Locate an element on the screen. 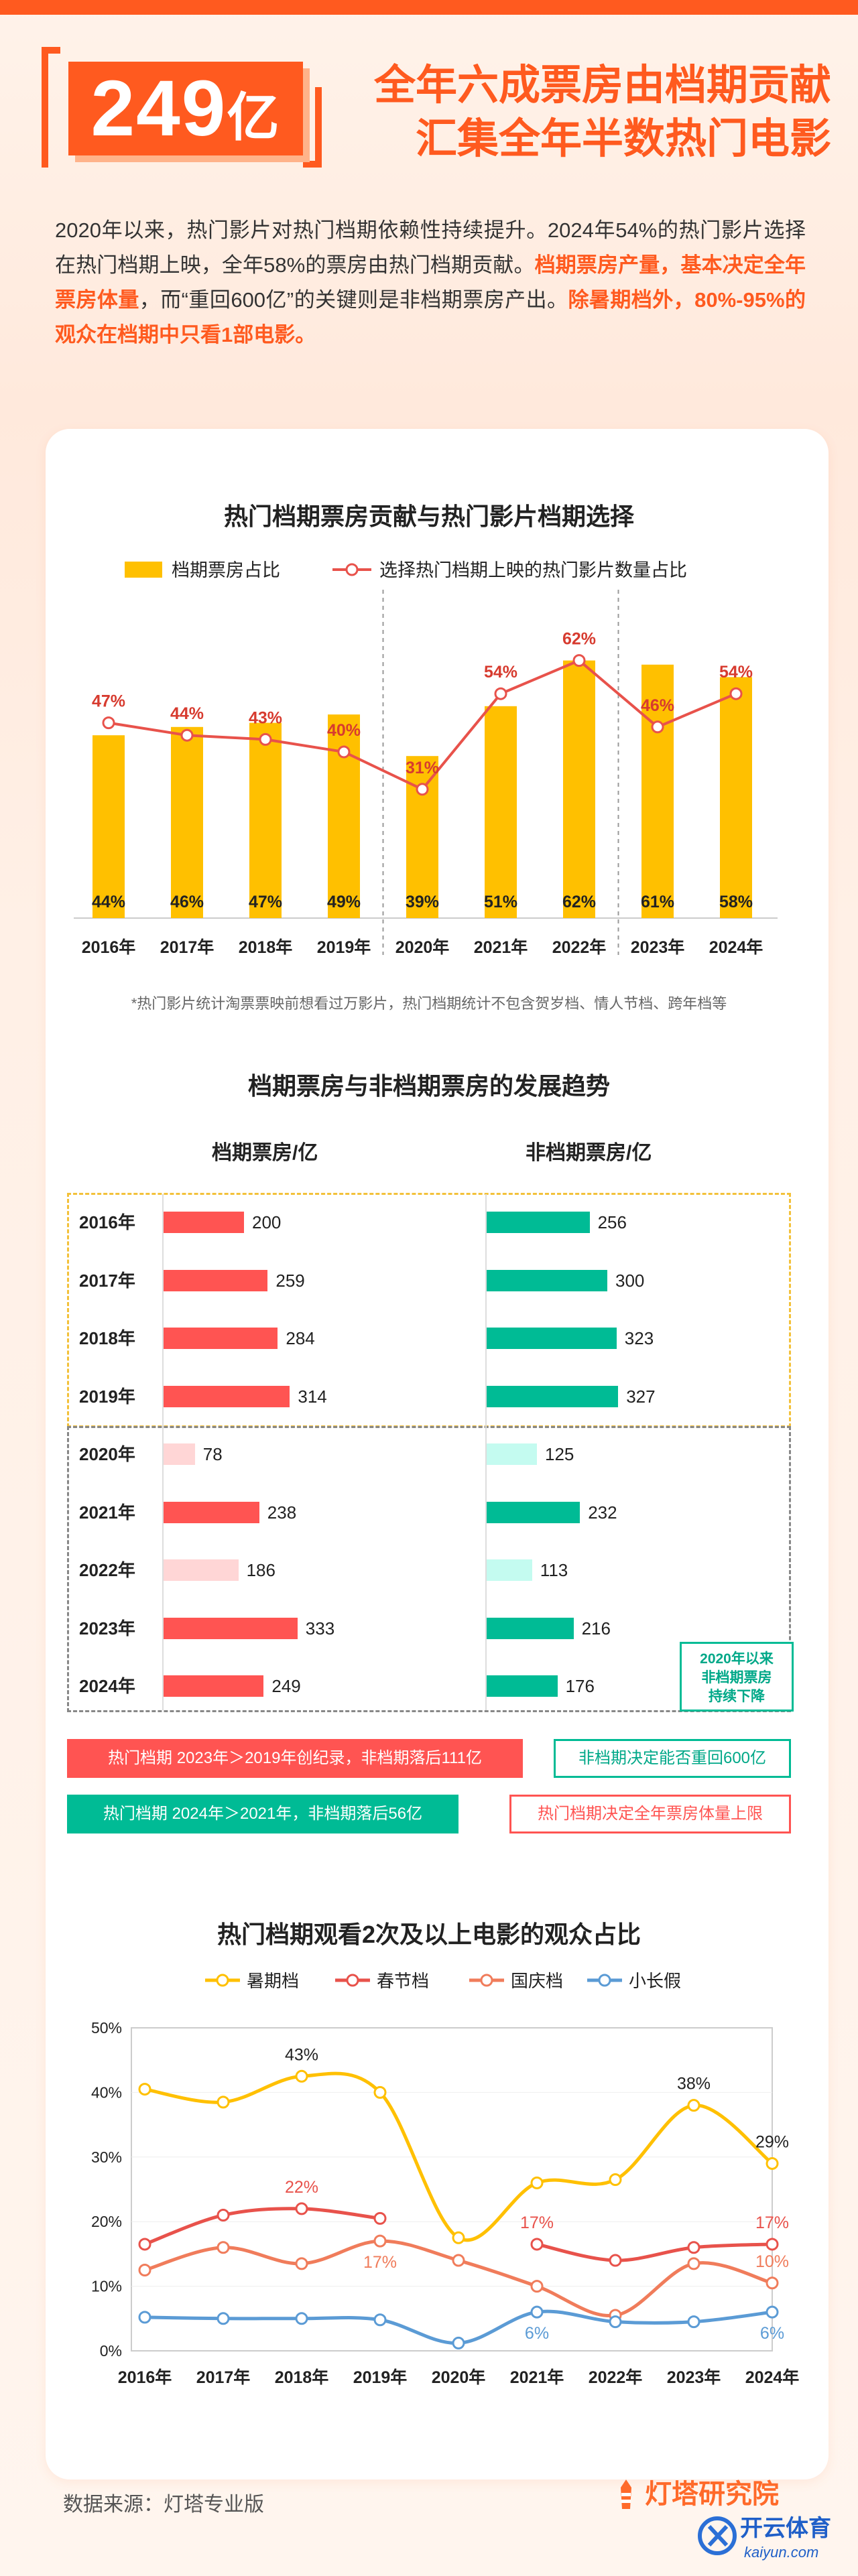 This screenshot has width=858, height=2576. chart2-year-label: 2016年 is located at coordinates (107, 1222).